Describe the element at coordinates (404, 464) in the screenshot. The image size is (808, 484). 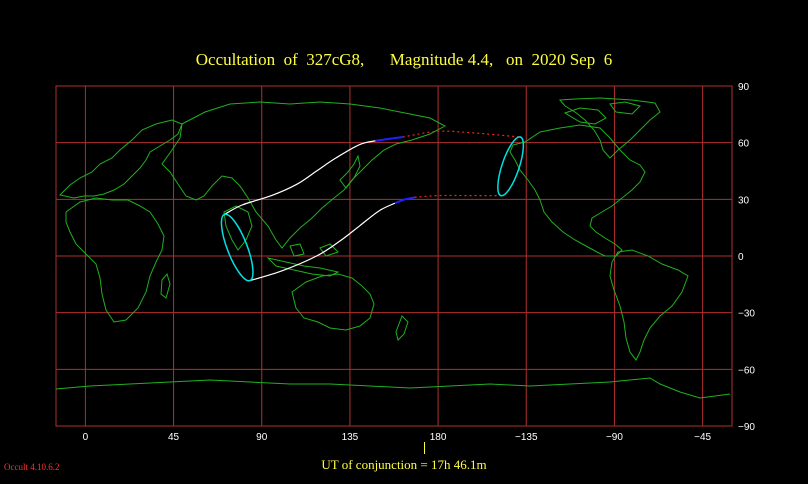
I see `ut-conjunction-label: UT of conjunction = 17h 46.1m` at that location.